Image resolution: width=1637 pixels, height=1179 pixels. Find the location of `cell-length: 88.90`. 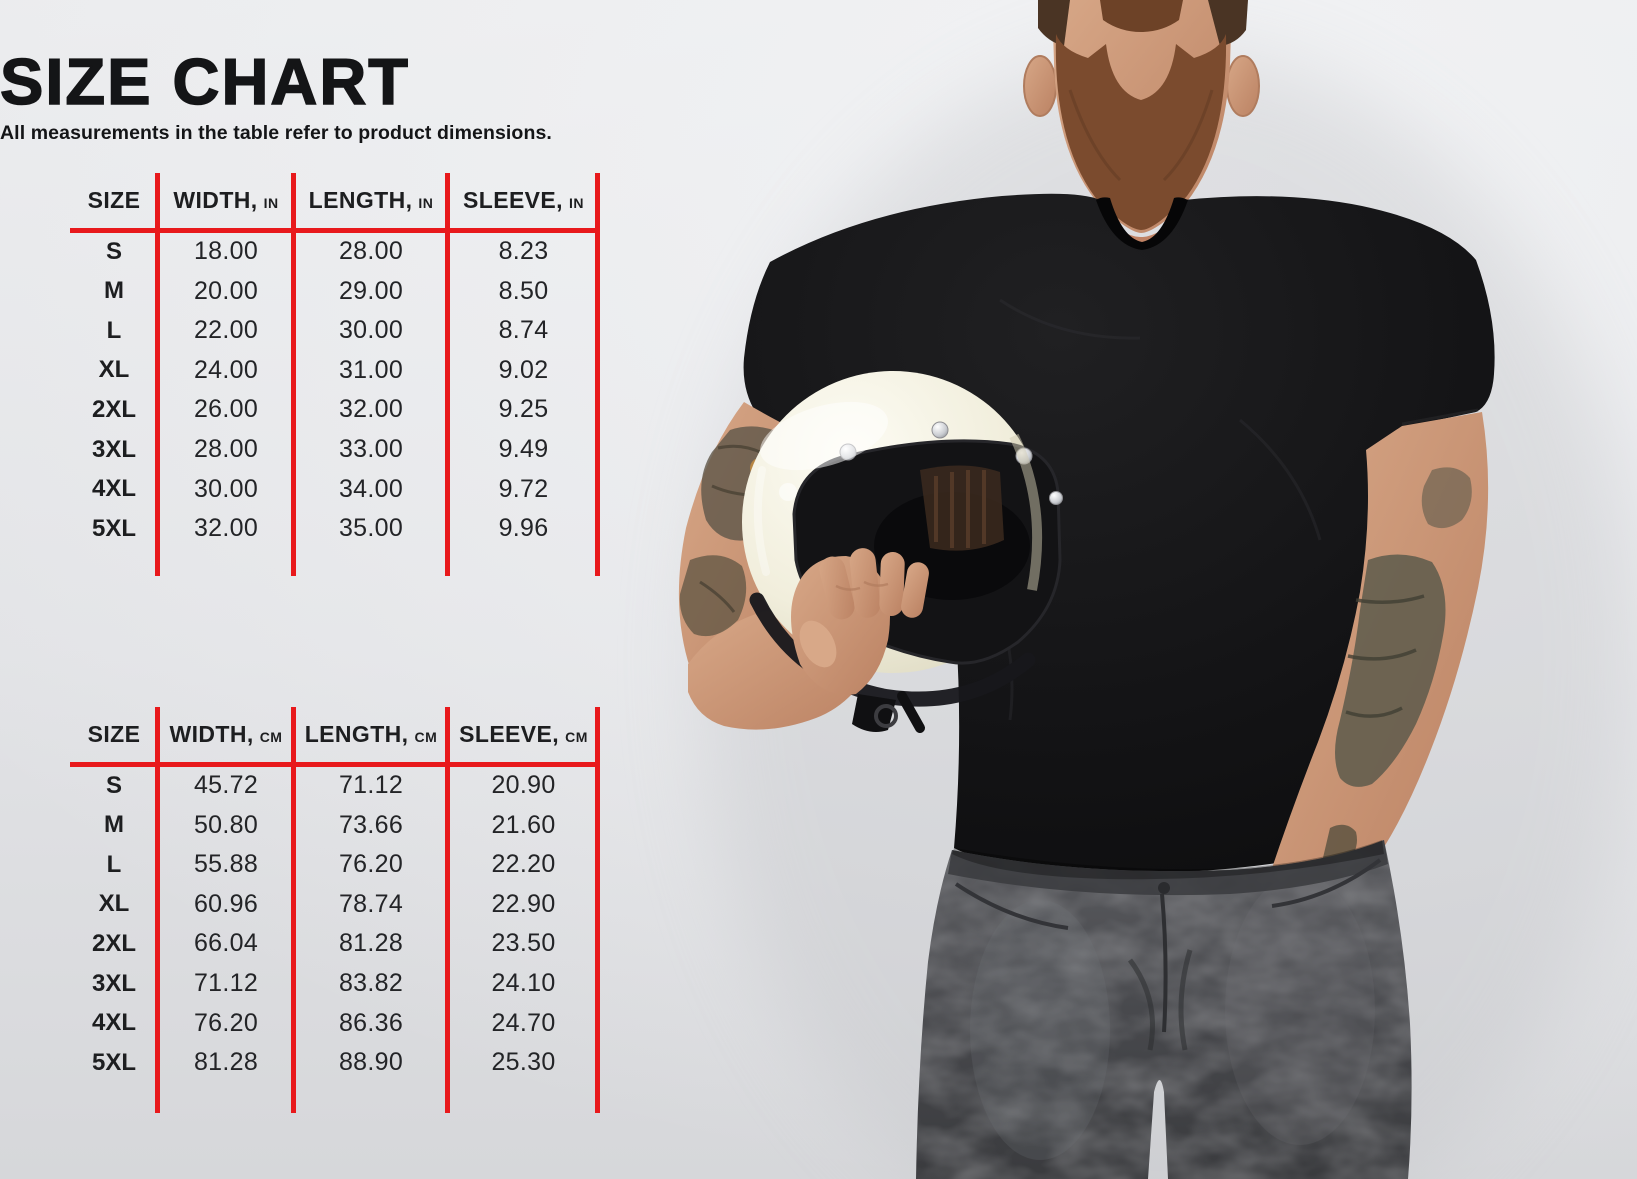

cell-length: 88.90 is located at coordinates (371, 1062).